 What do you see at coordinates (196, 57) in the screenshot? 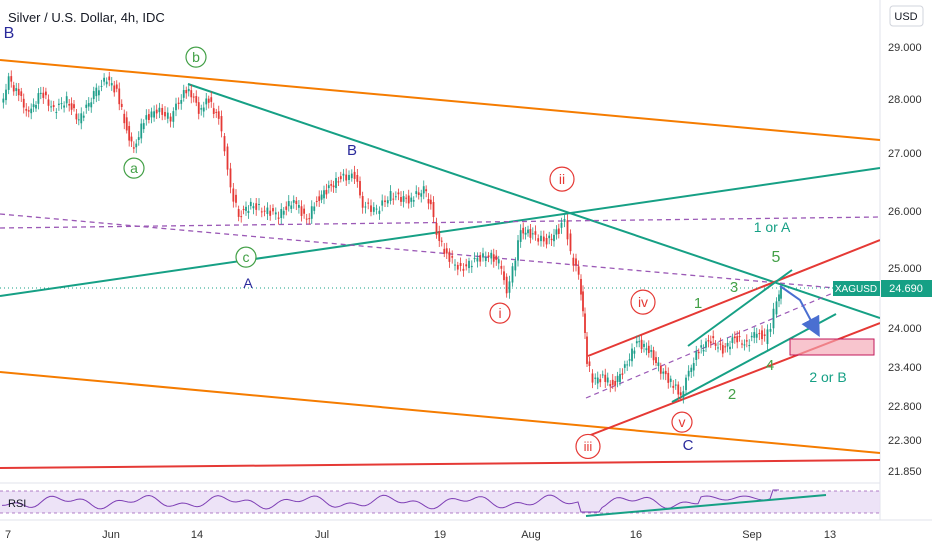
I see `wave-label: b` at bounding box center [196, 57].